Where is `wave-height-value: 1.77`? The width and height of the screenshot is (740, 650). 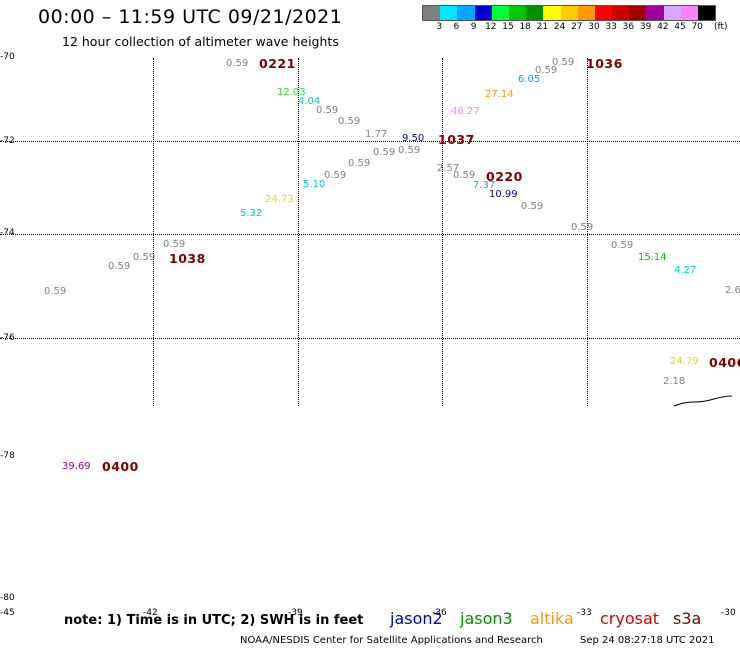
wave-height-value: 1.77 is located at coordinates (376, 134).